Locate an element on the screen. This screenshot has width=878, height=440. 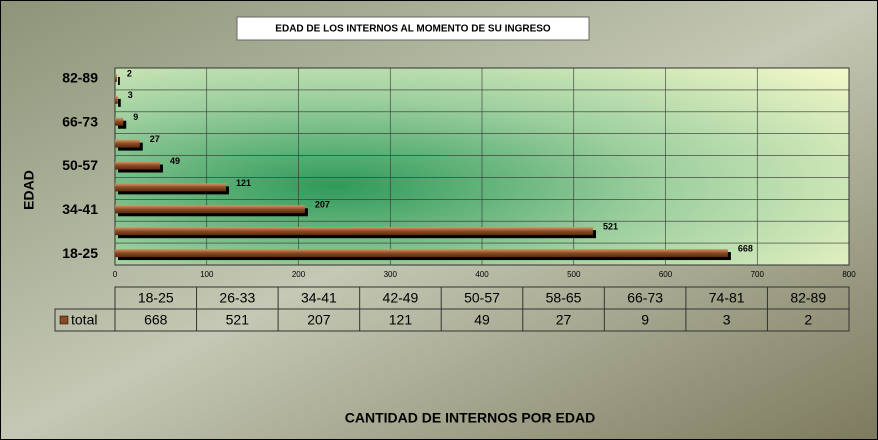
data-label: 2 is located at coordinates (129, 73).